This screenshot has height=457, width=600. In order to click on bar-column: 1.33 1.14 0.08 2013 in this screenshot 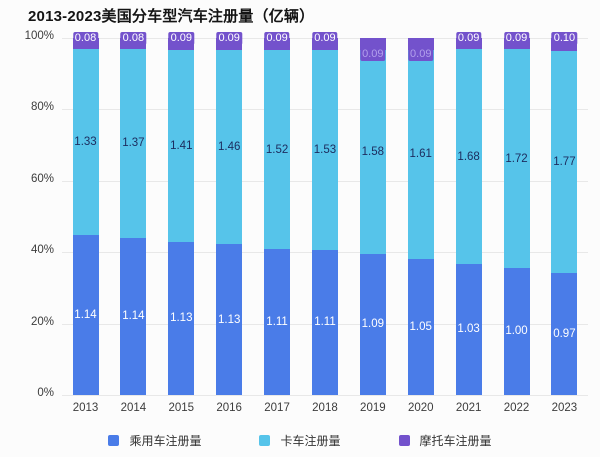, I will do `click(85, 223)`.